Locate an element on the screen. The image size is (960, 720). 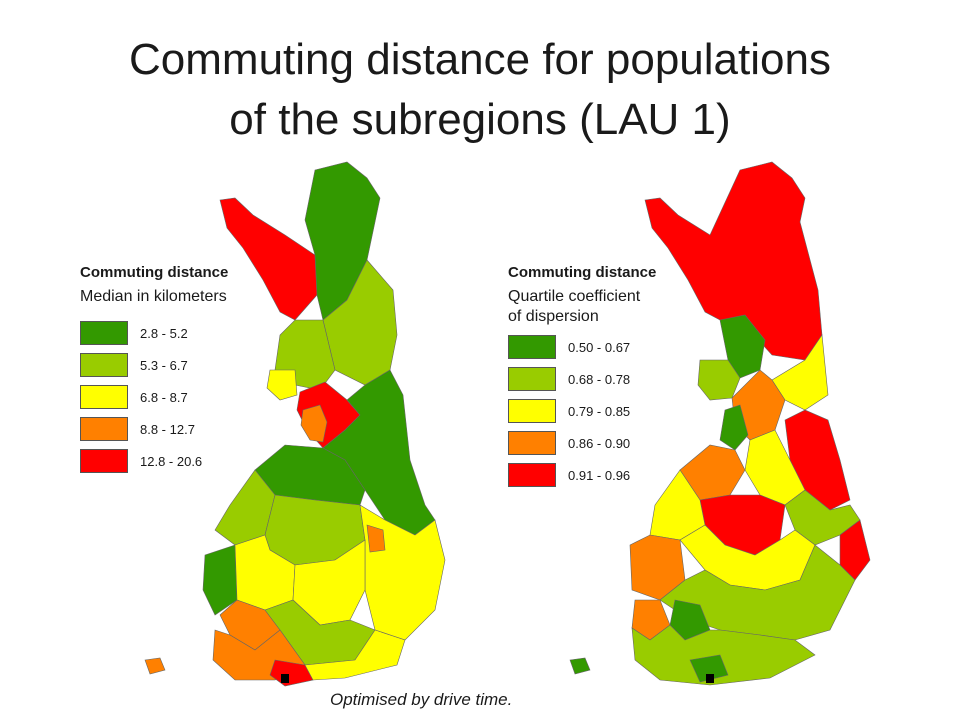
region-se-red is located at coordinates (855, 550).